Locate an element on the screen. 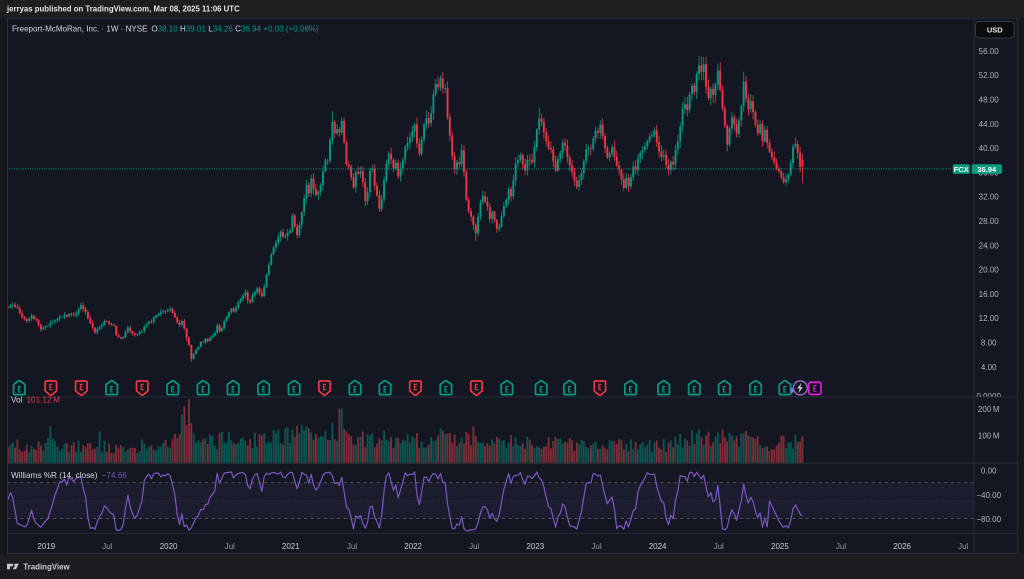 This screenshot has height=579, width=1024. svg-text: 0.0000 is located at coordinates (988, 396).